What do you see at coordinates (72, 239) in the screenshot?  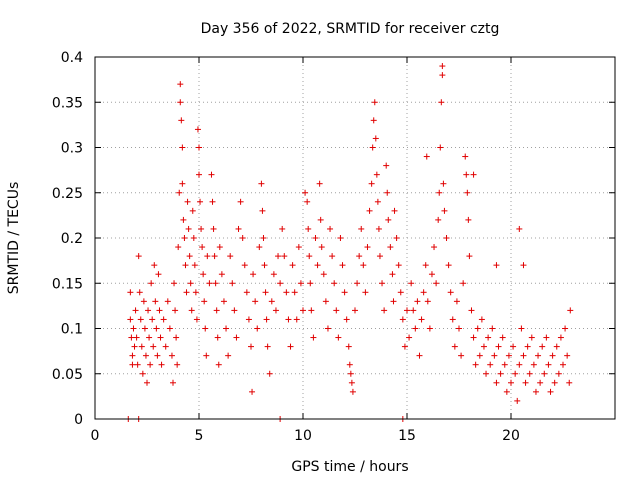 I see `y-tick-label: 0.2` at bounding box center [72, 239].